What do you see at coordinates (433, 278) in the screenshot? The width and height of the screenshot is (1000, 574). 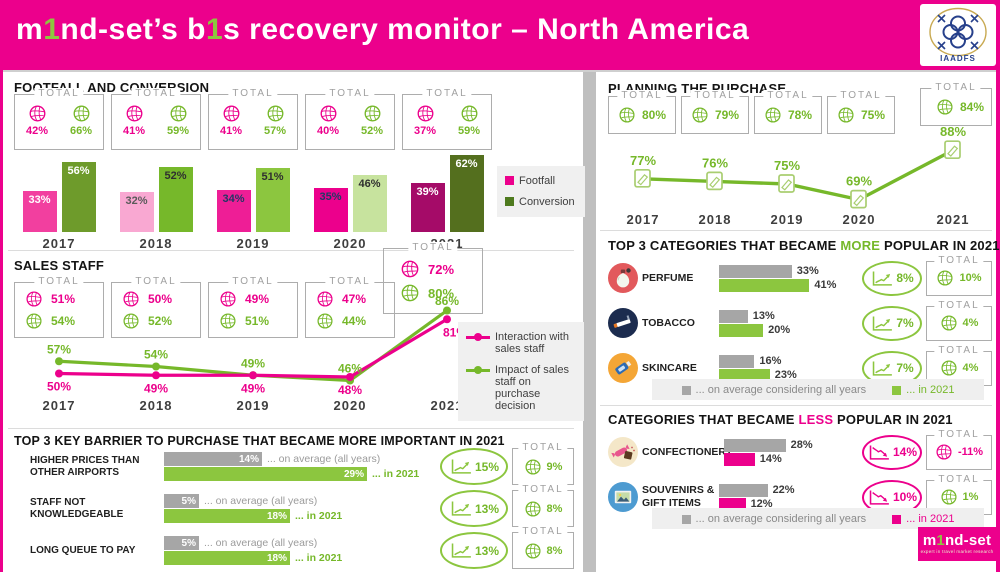 I see `sales-staff-total-2021: TOTAL 72% 80%` at bounding box center [433, 278].